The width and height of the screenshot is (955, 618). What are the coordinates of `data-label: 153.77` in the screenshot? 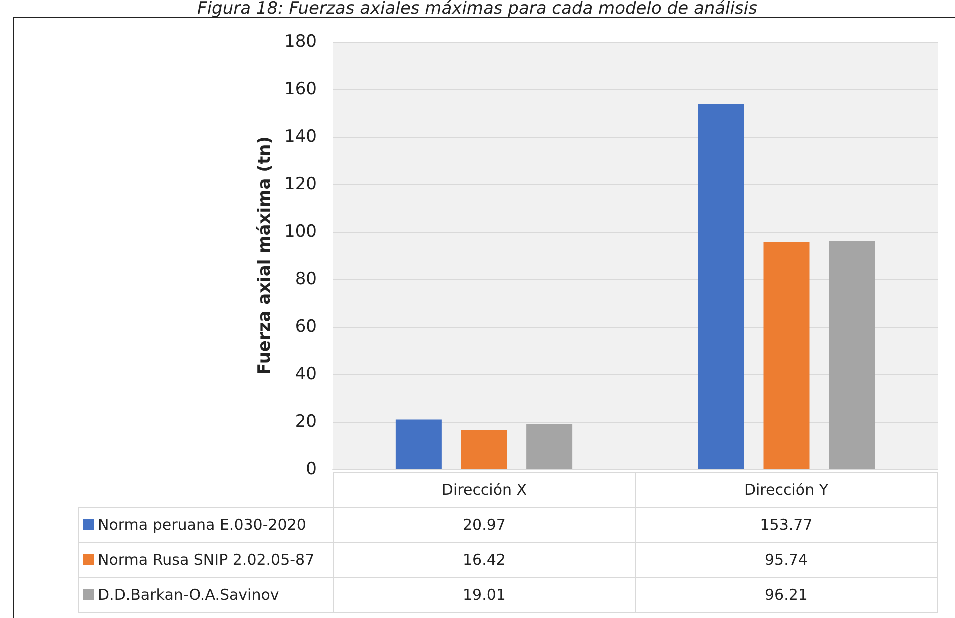 It's located at (787, 525).